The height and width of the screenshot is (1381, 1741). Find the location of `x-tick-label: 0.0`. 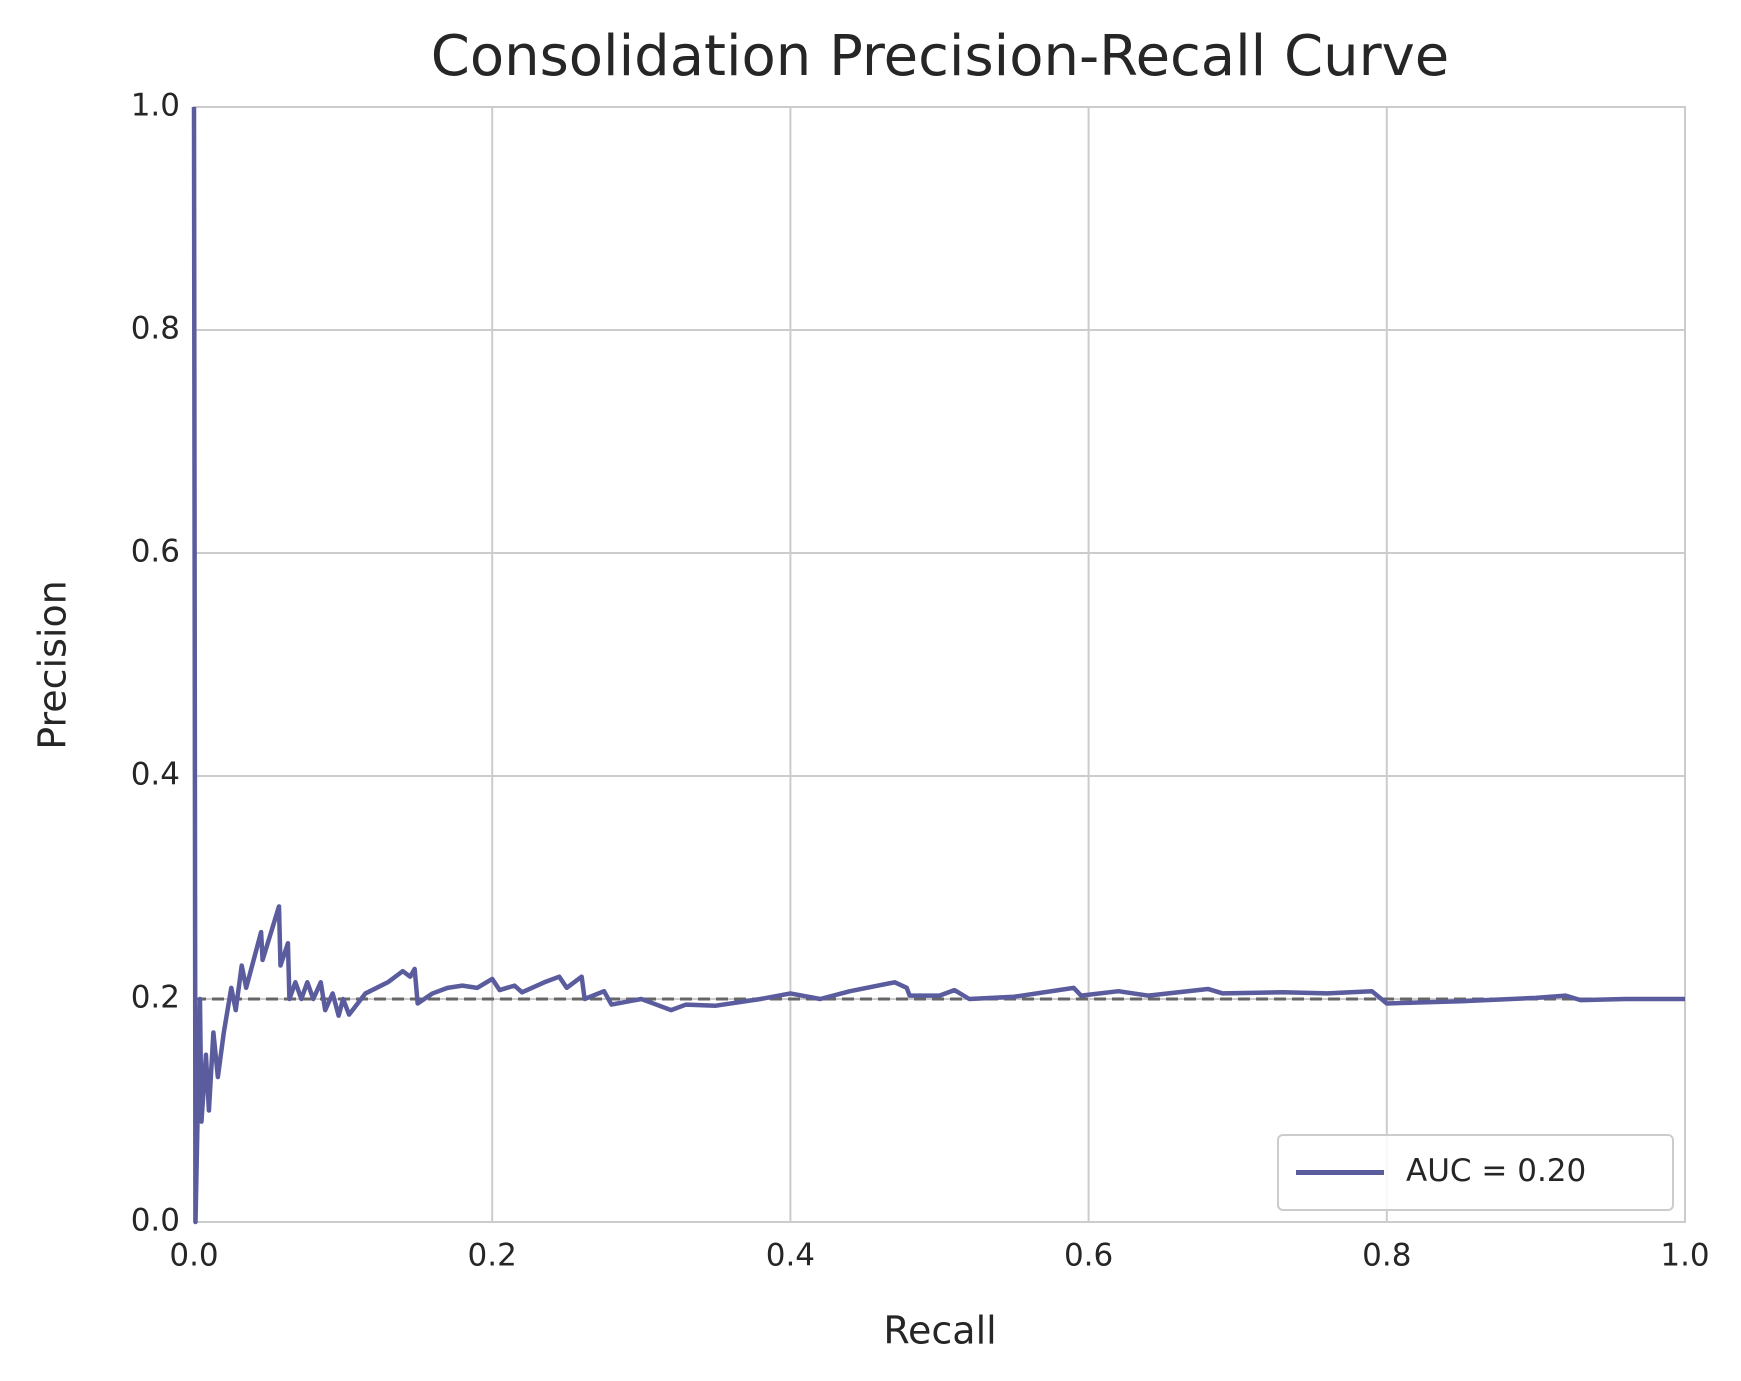

x-tick-label: 0.0 is located at coordinates (193, 1256).